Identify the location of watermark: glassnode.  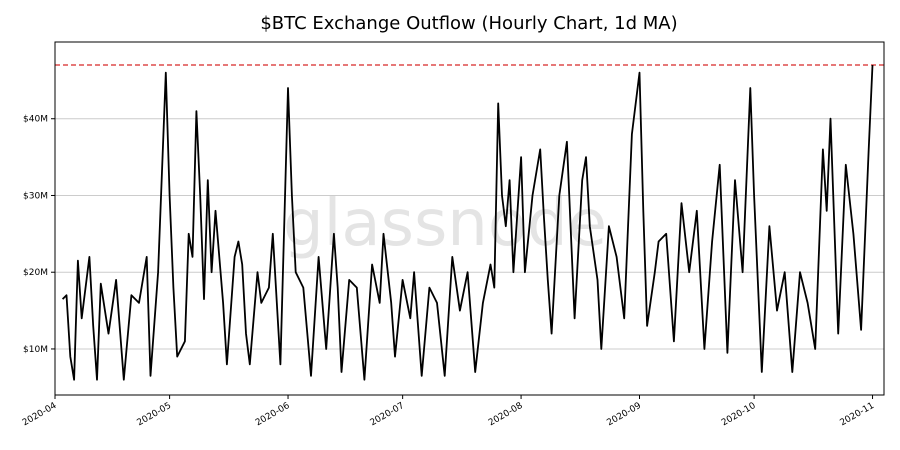
(445, 224).